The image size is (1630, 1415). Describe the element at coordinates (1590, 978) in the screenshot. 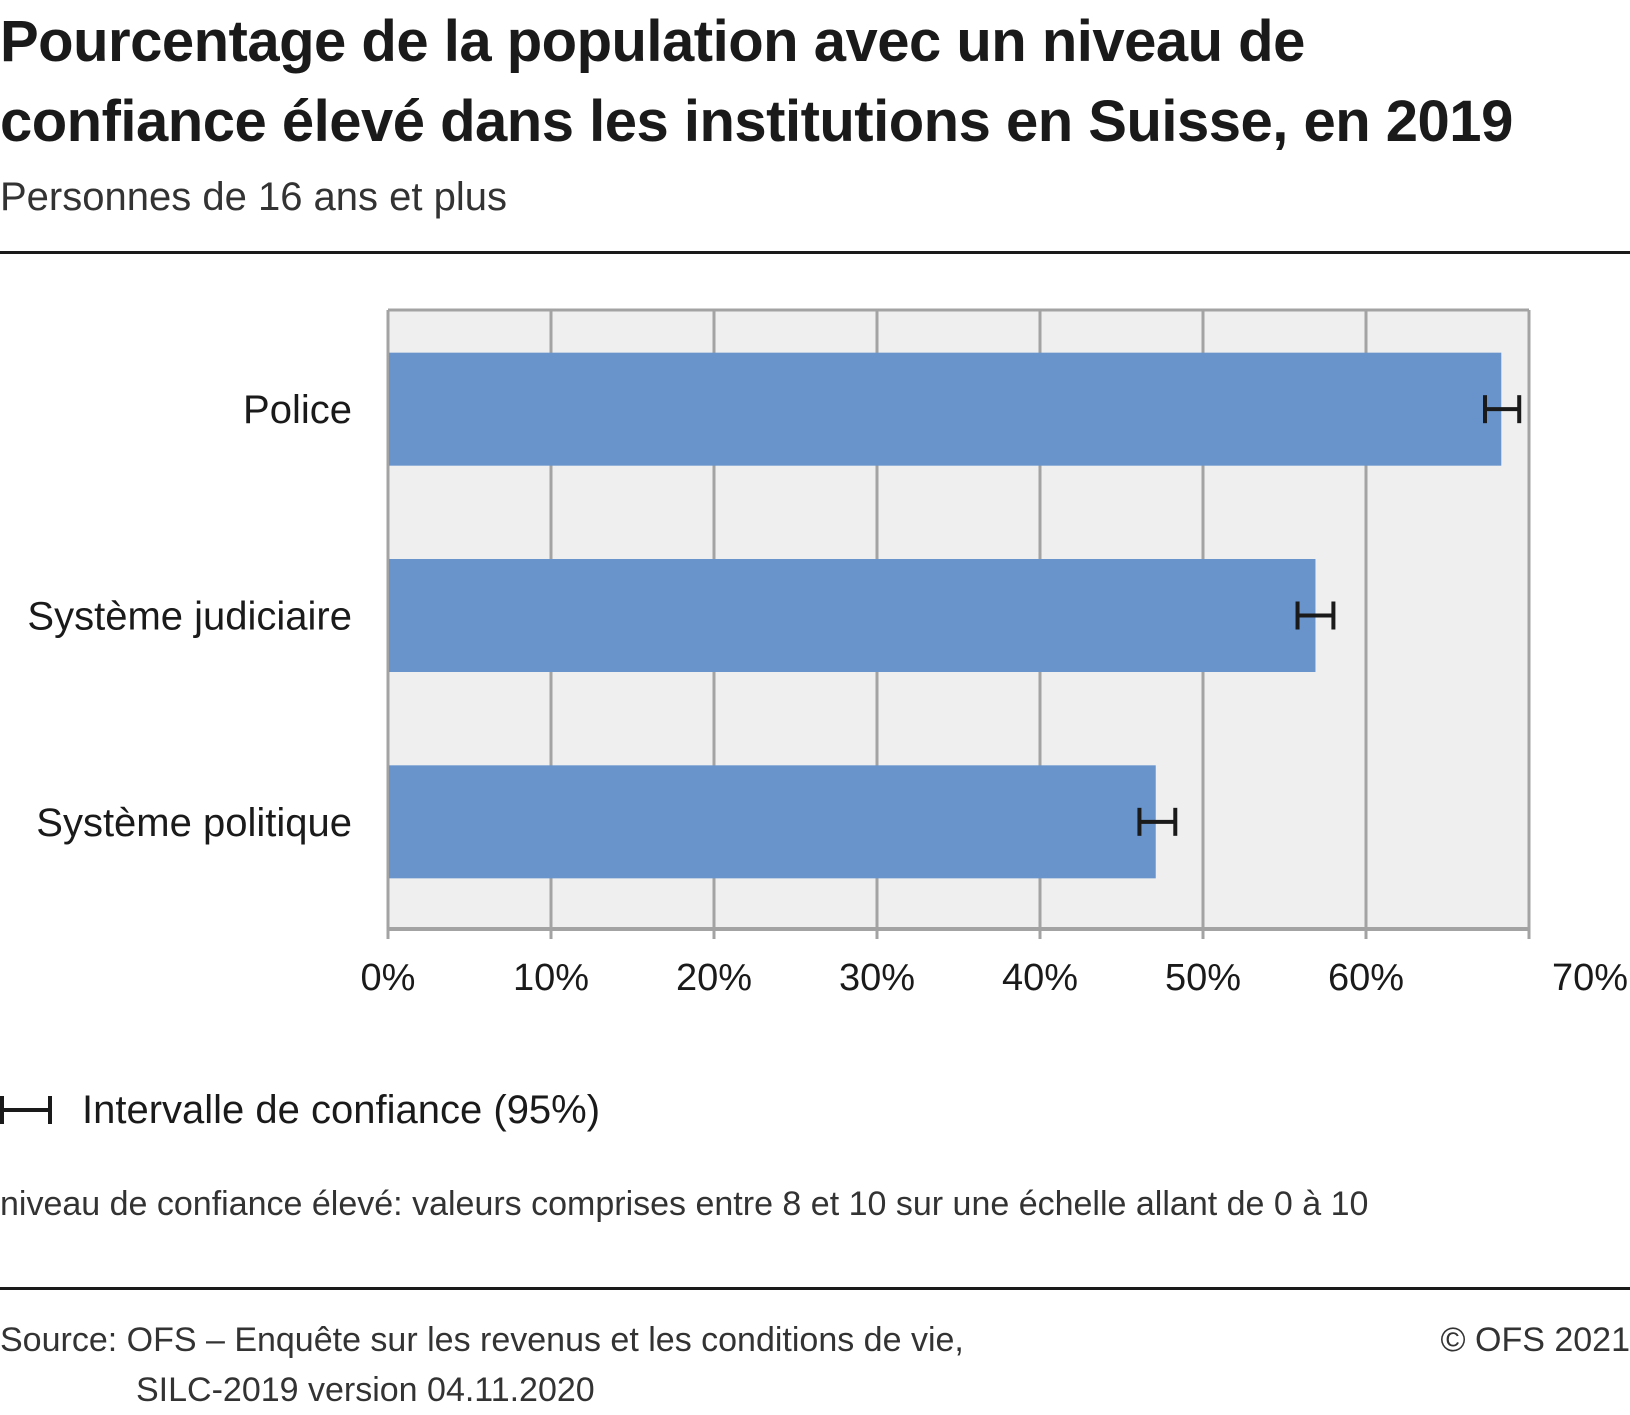

I see `x-tick-label-70: 70%` at that location.